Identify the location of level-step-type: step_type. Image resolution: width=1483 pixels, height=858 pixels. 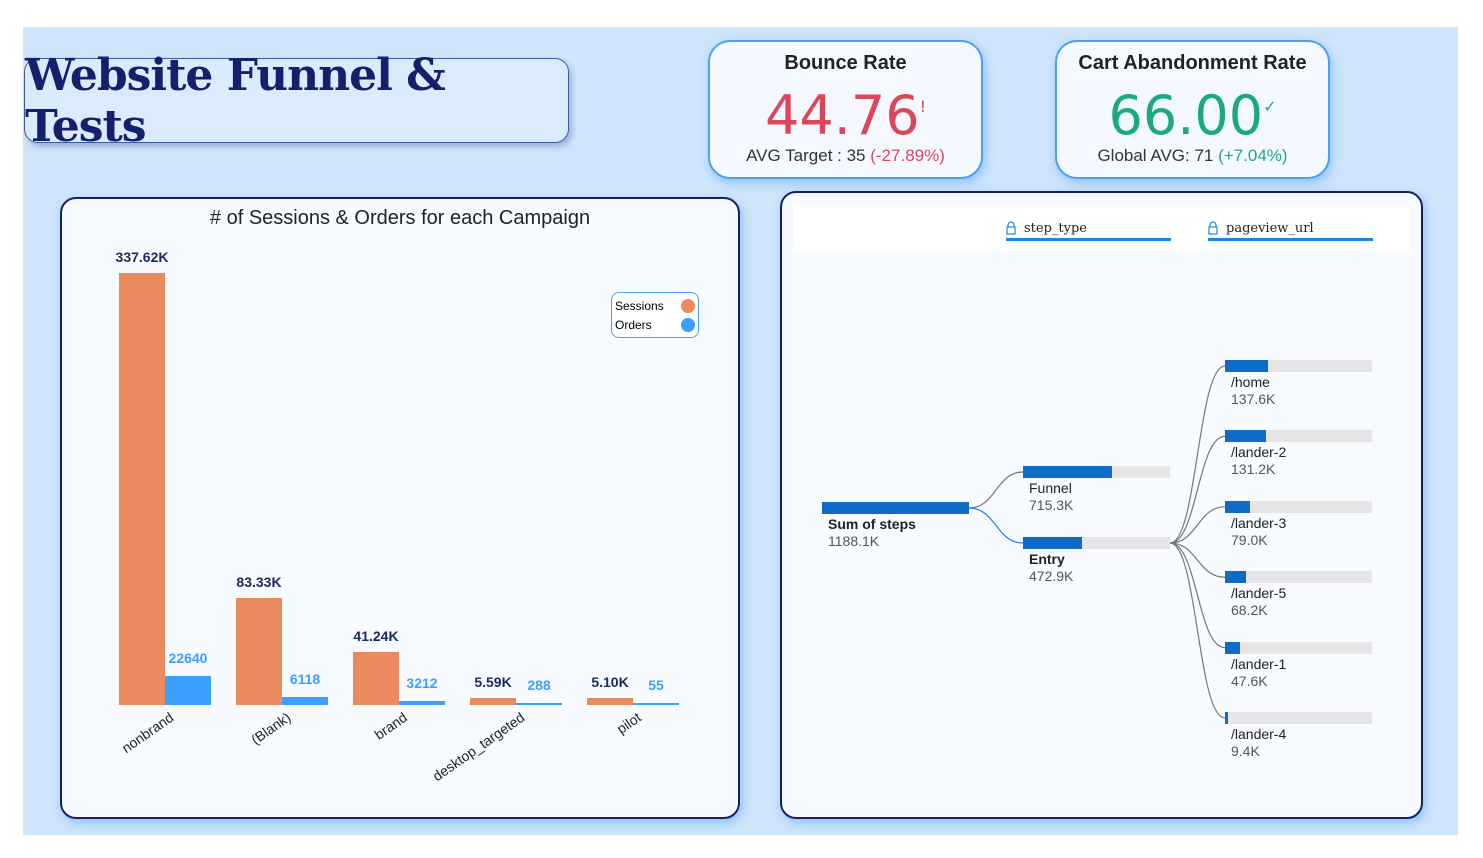
(1088, 231).